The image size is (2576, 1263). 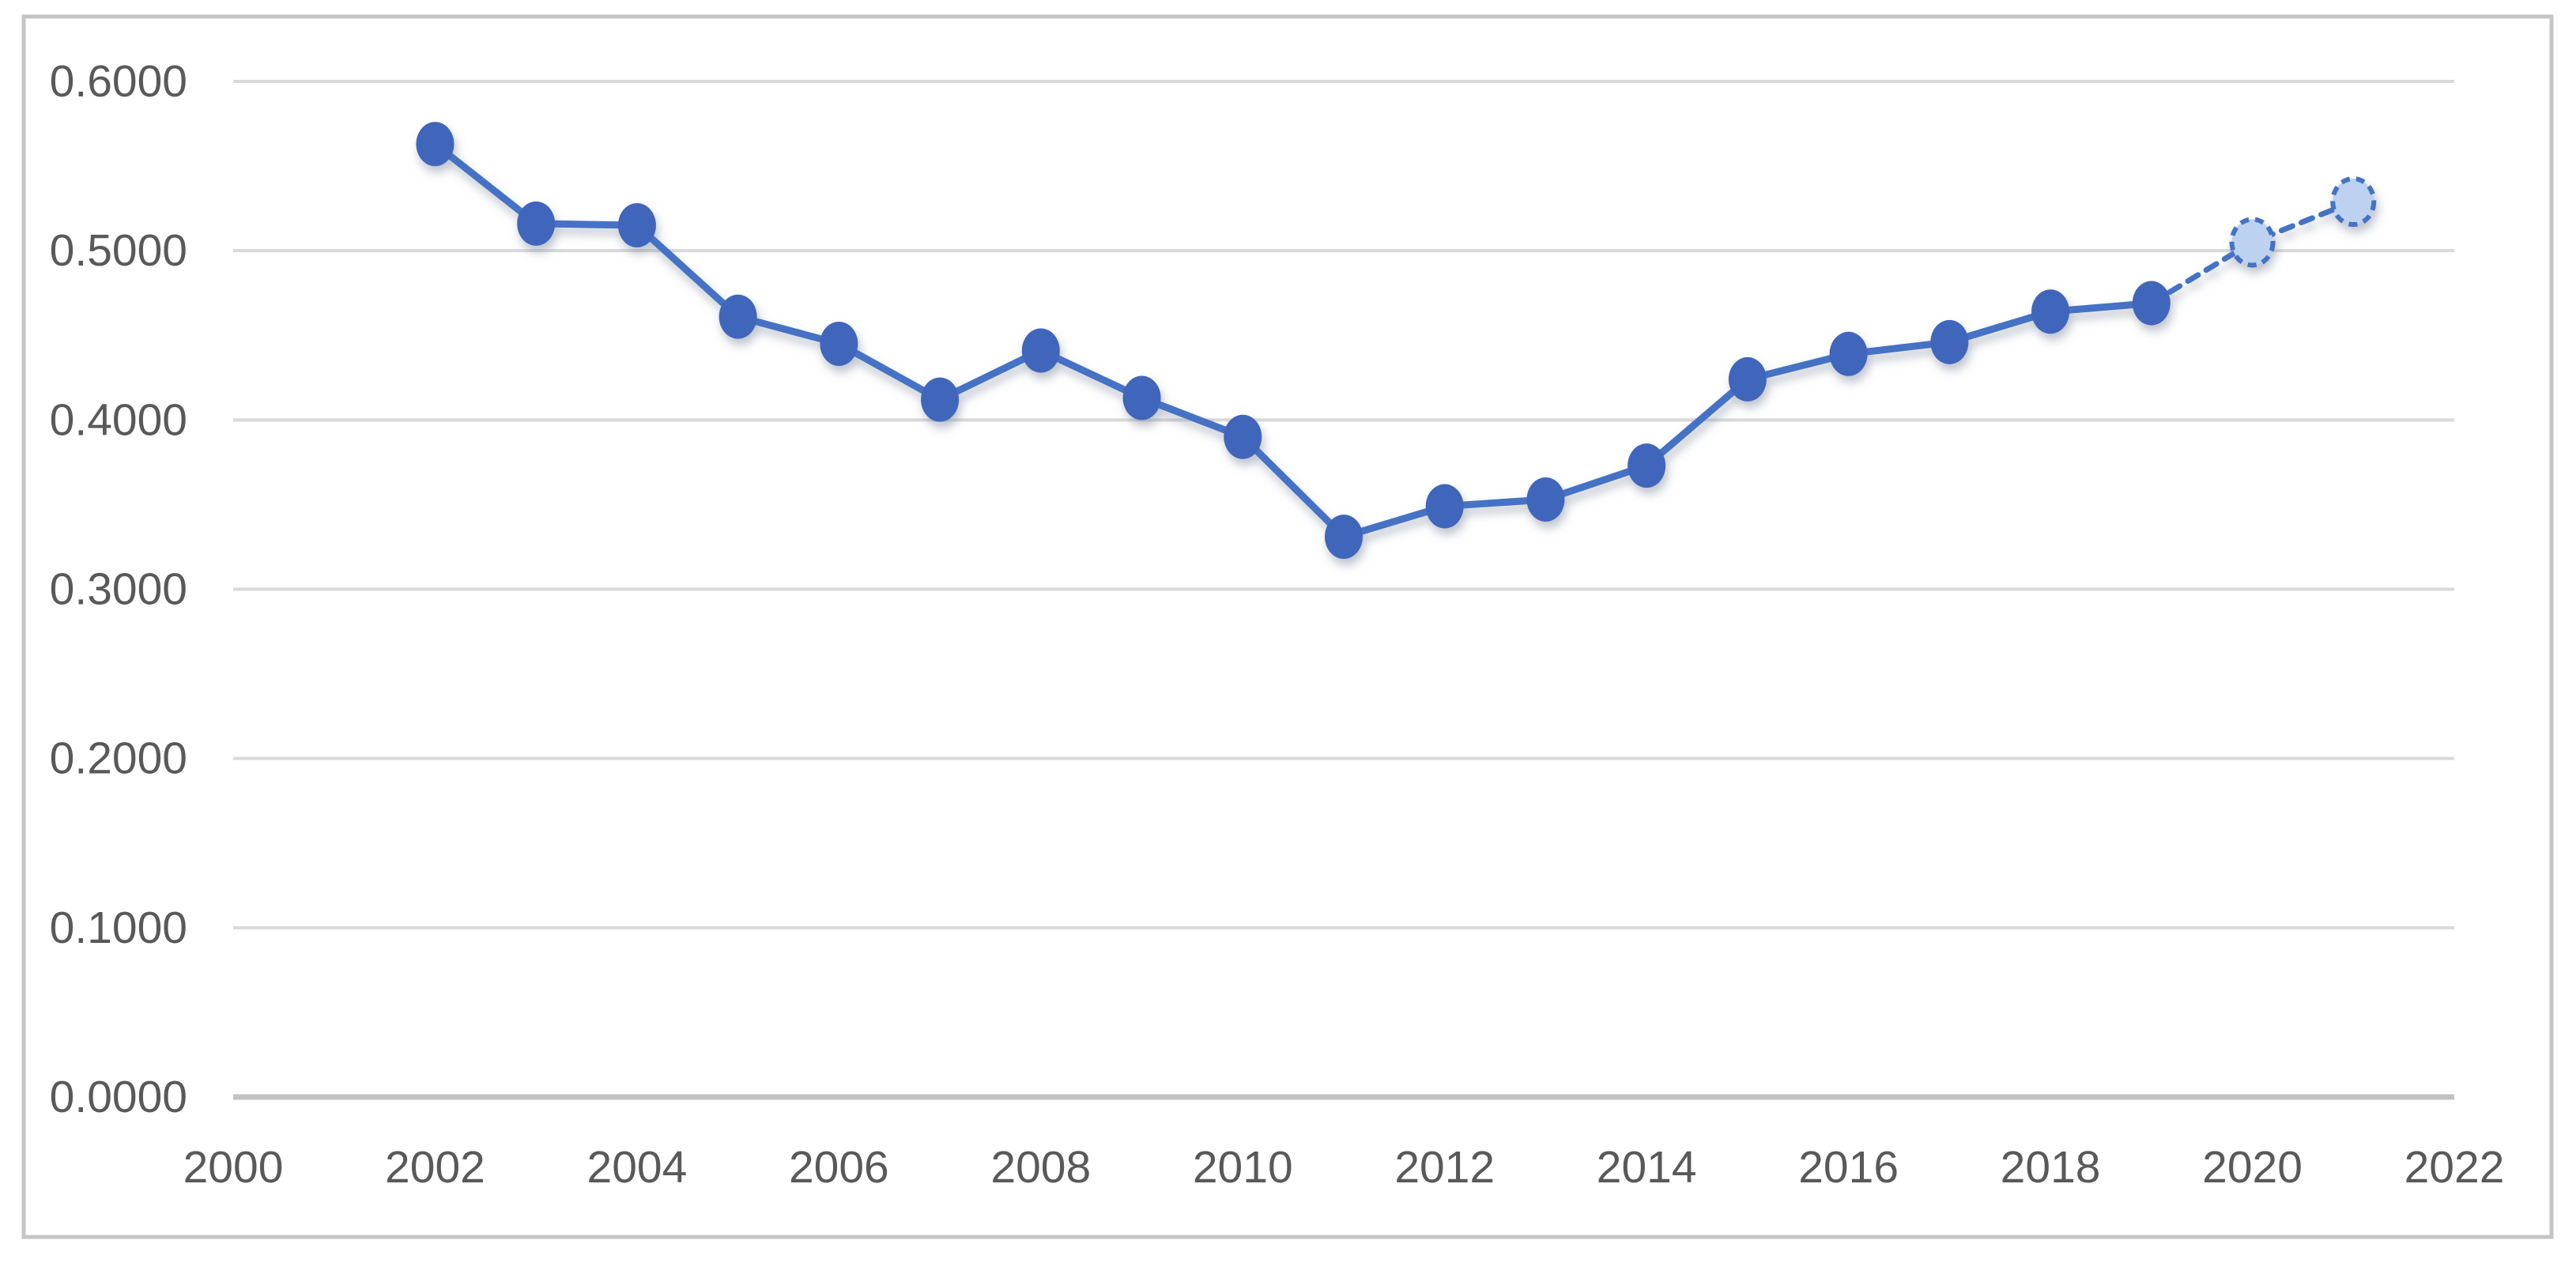 I want to click on x-tick-label: 2016, so click(x=1849, y=1168).